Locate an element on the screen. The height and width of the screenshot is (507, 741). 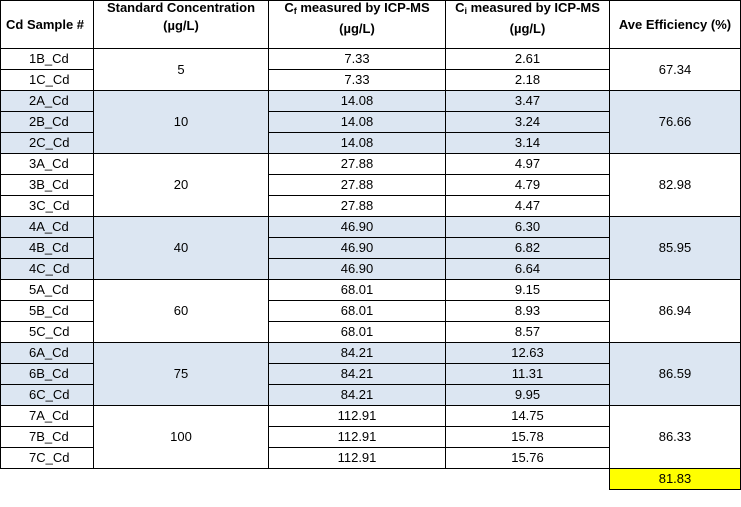
standard-concentration-cell: 100 is located at coordinates (181, 437).